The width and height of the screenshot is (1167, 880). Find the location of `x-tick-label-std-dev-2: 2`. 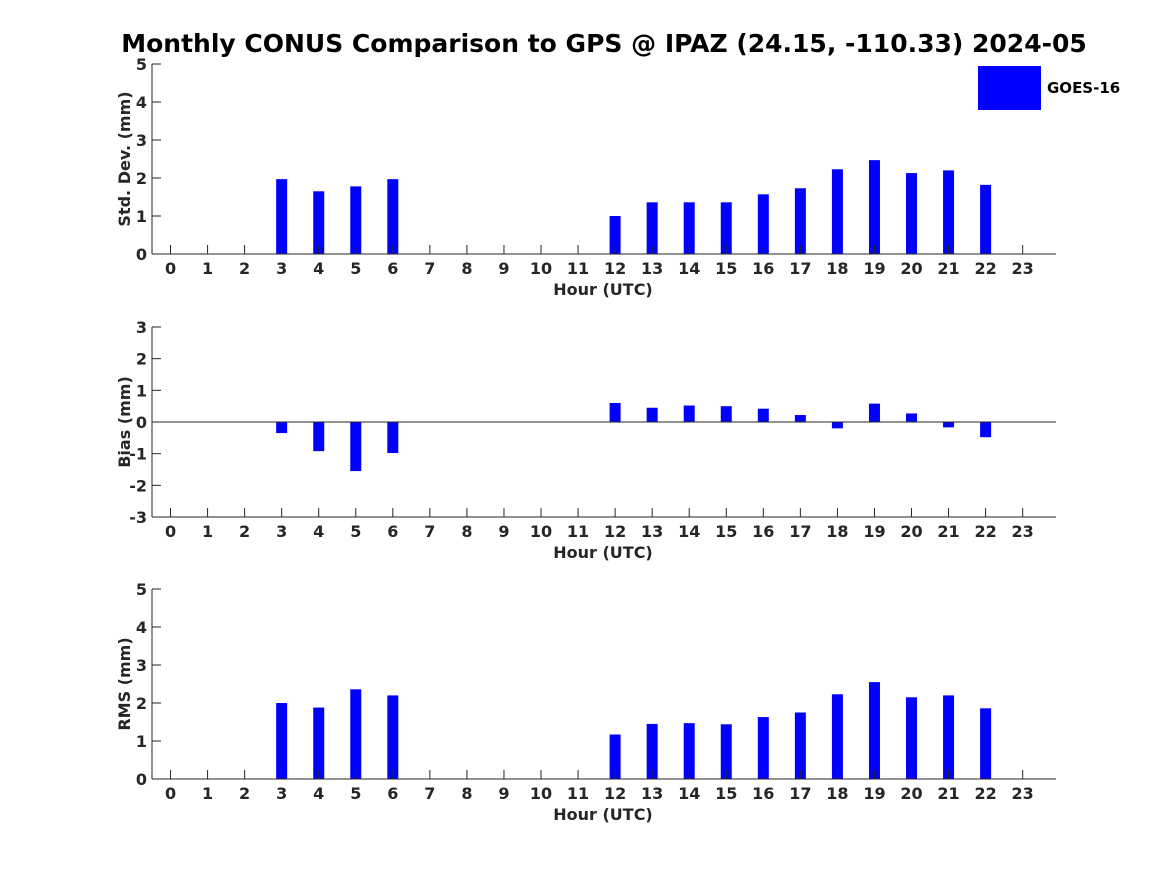

x-tick-label-std-dev-2: 2 is located at coordinates (244, 268).